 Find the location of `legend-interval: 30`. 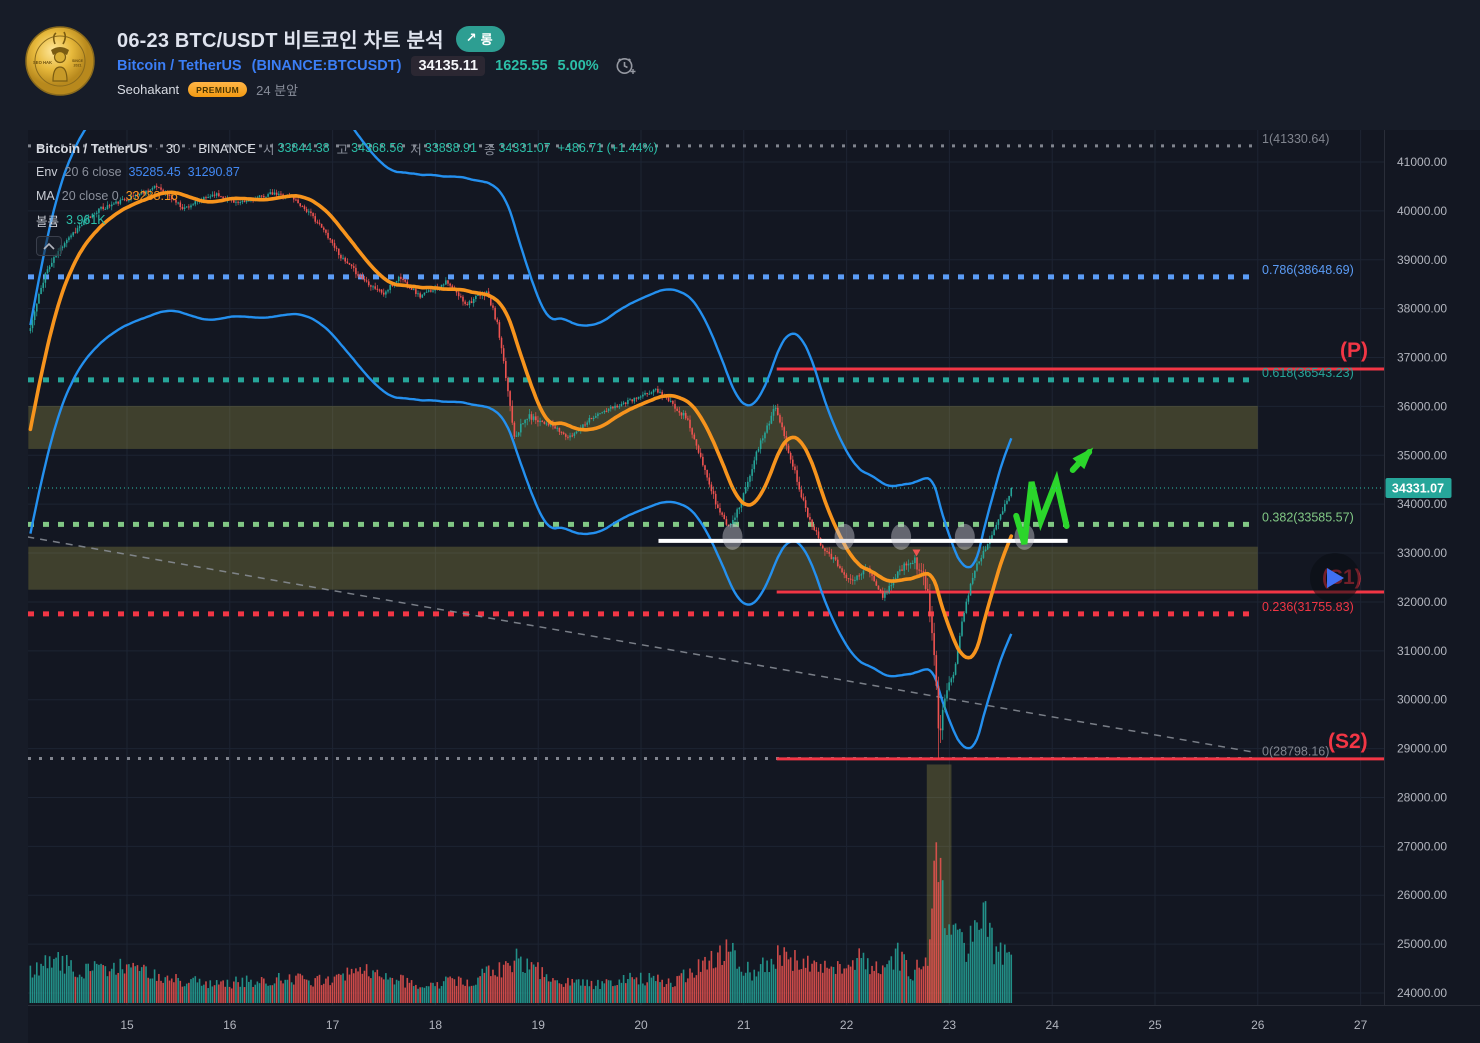

legend-interval: 30 is located at coordinates (173, 148).